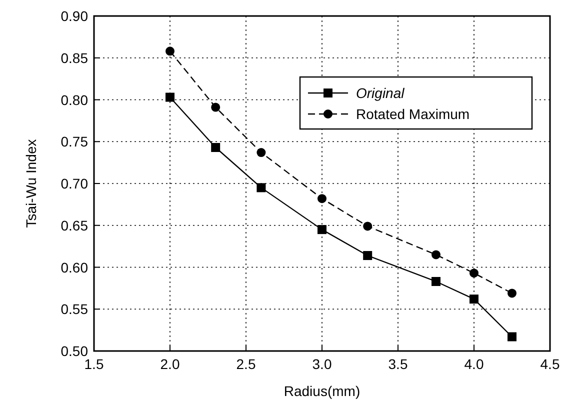 This screenshot has width=563, height=409. Describe the element at coordinates (74, 16) in the screenshot. I see `y-tick-label: 0.90` at that location.